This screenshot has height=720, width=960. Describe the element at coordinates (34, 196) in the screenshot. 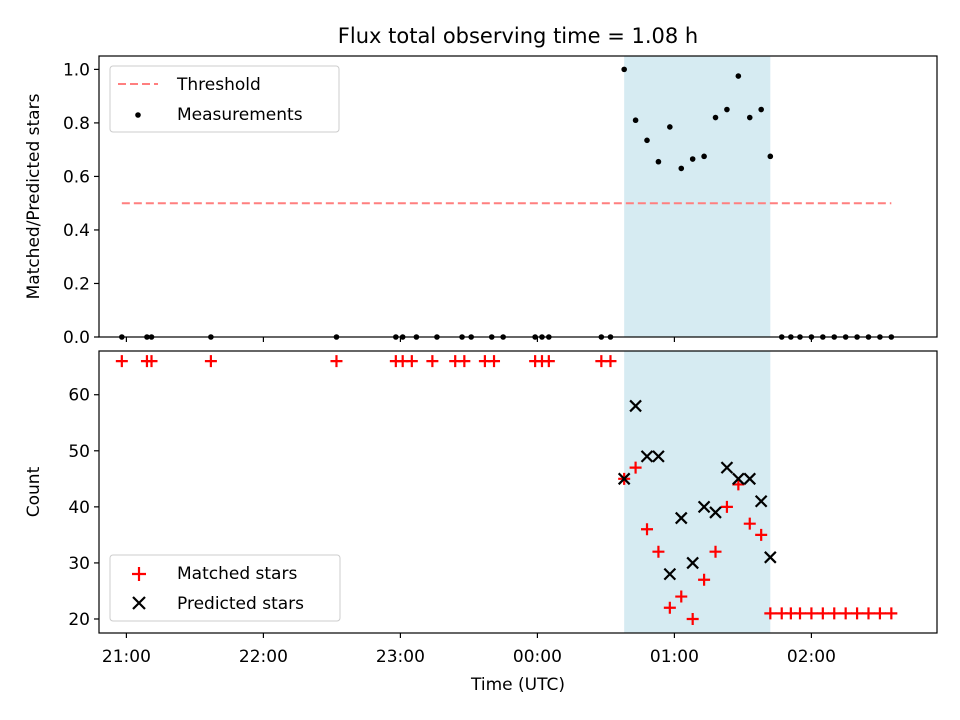

I see `ratio-y-label: Matched/Predicted stars` at that location.